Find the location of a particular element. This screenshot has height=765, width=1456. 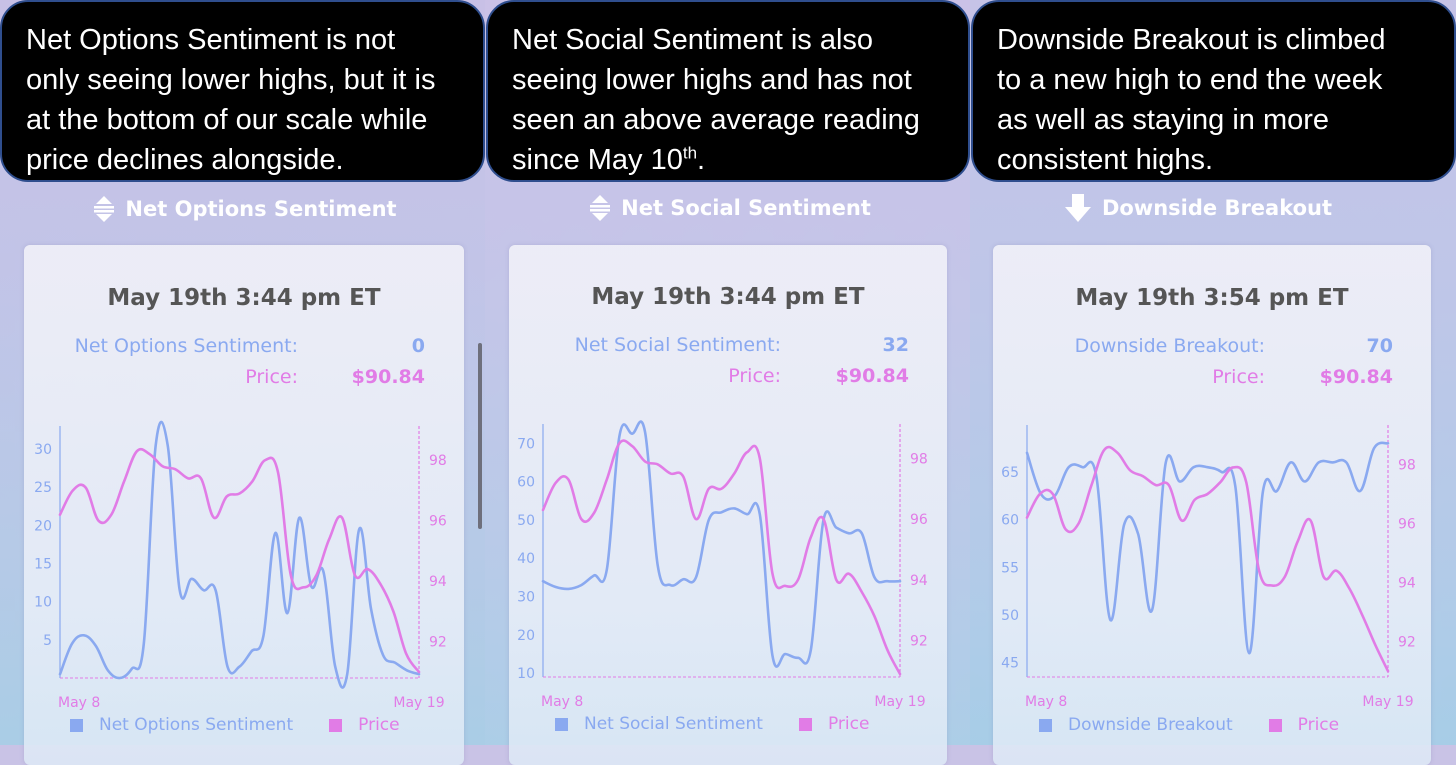

y-tick-label-left: 25 is located at coordinates (43, 488).